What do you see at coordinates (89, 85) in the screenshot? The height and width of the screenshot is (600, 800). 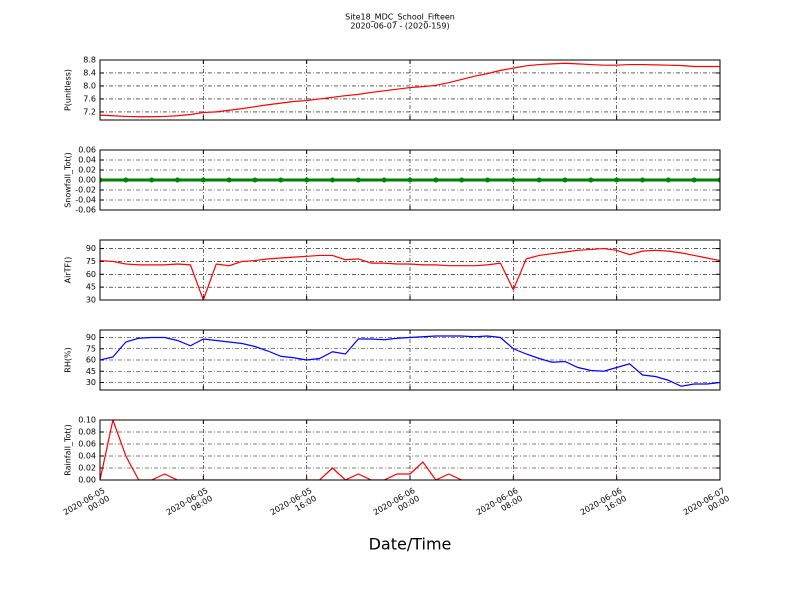 I see `y-tick-label: 8.0` at bounding box center [89, 85].